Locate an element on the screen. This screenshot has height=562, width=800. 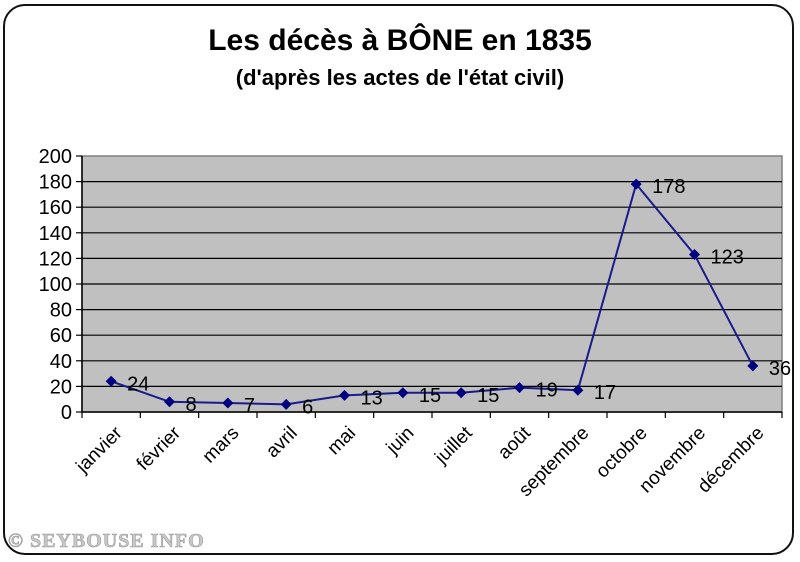
y-tick-label: 120 is located at coordinates (55, 259).